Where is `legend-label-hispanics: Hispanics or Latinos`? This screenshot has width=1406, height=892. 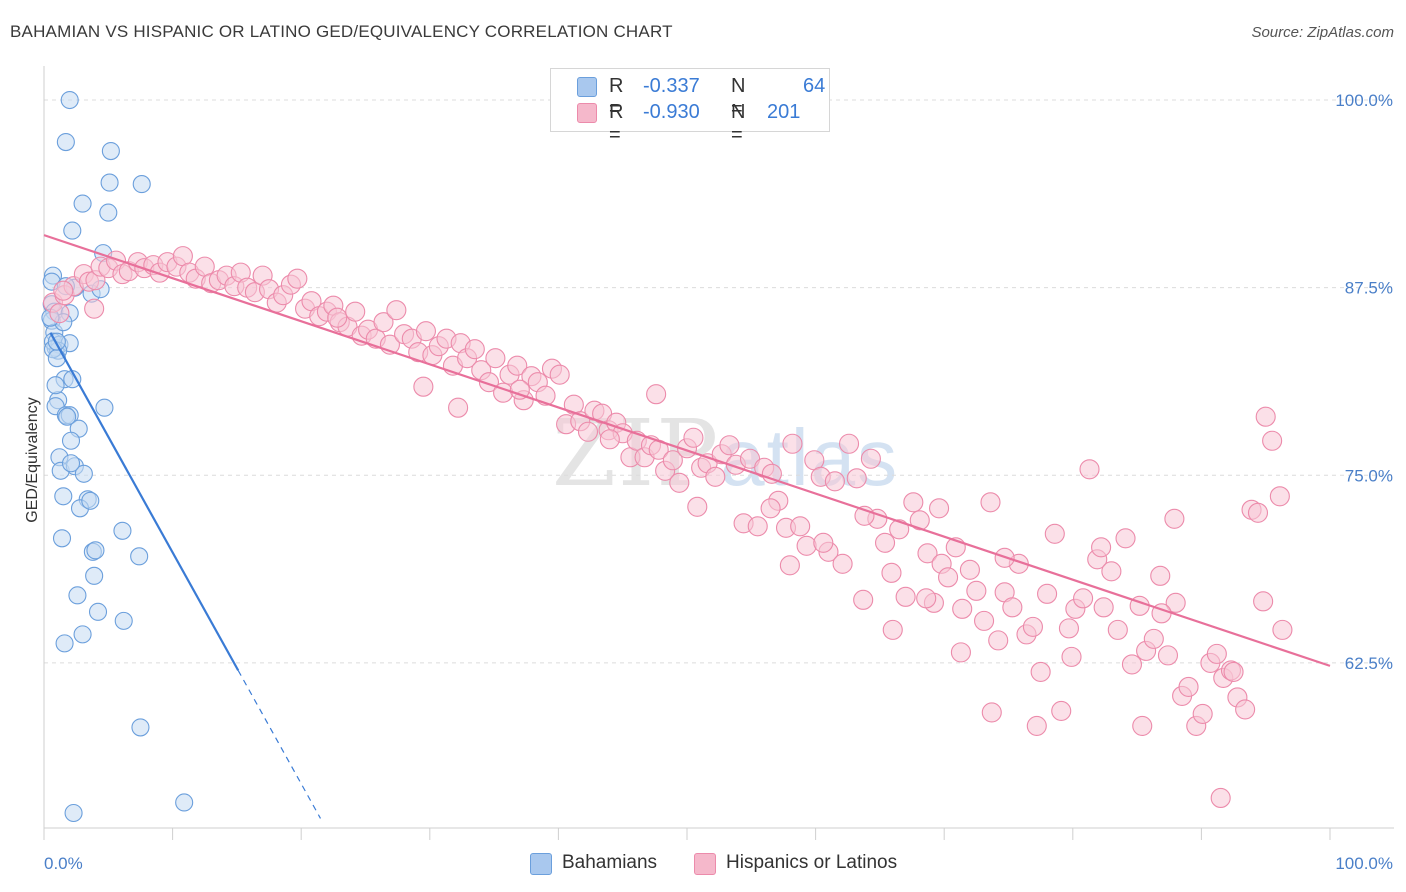
legend-label-hispanics: Hispanics or Latinos is located at coordinates (812, 862).